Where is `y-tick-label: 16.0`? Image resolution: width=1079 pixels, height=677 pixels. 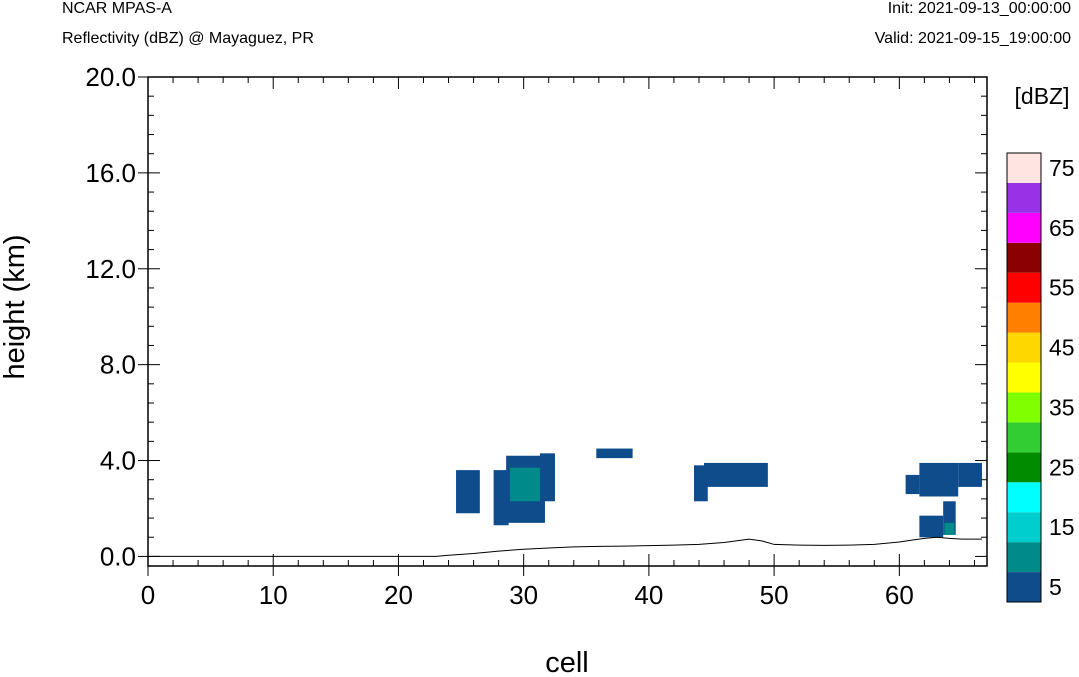
y-tick-label: 16.0 is located at coordinates (110, 173).